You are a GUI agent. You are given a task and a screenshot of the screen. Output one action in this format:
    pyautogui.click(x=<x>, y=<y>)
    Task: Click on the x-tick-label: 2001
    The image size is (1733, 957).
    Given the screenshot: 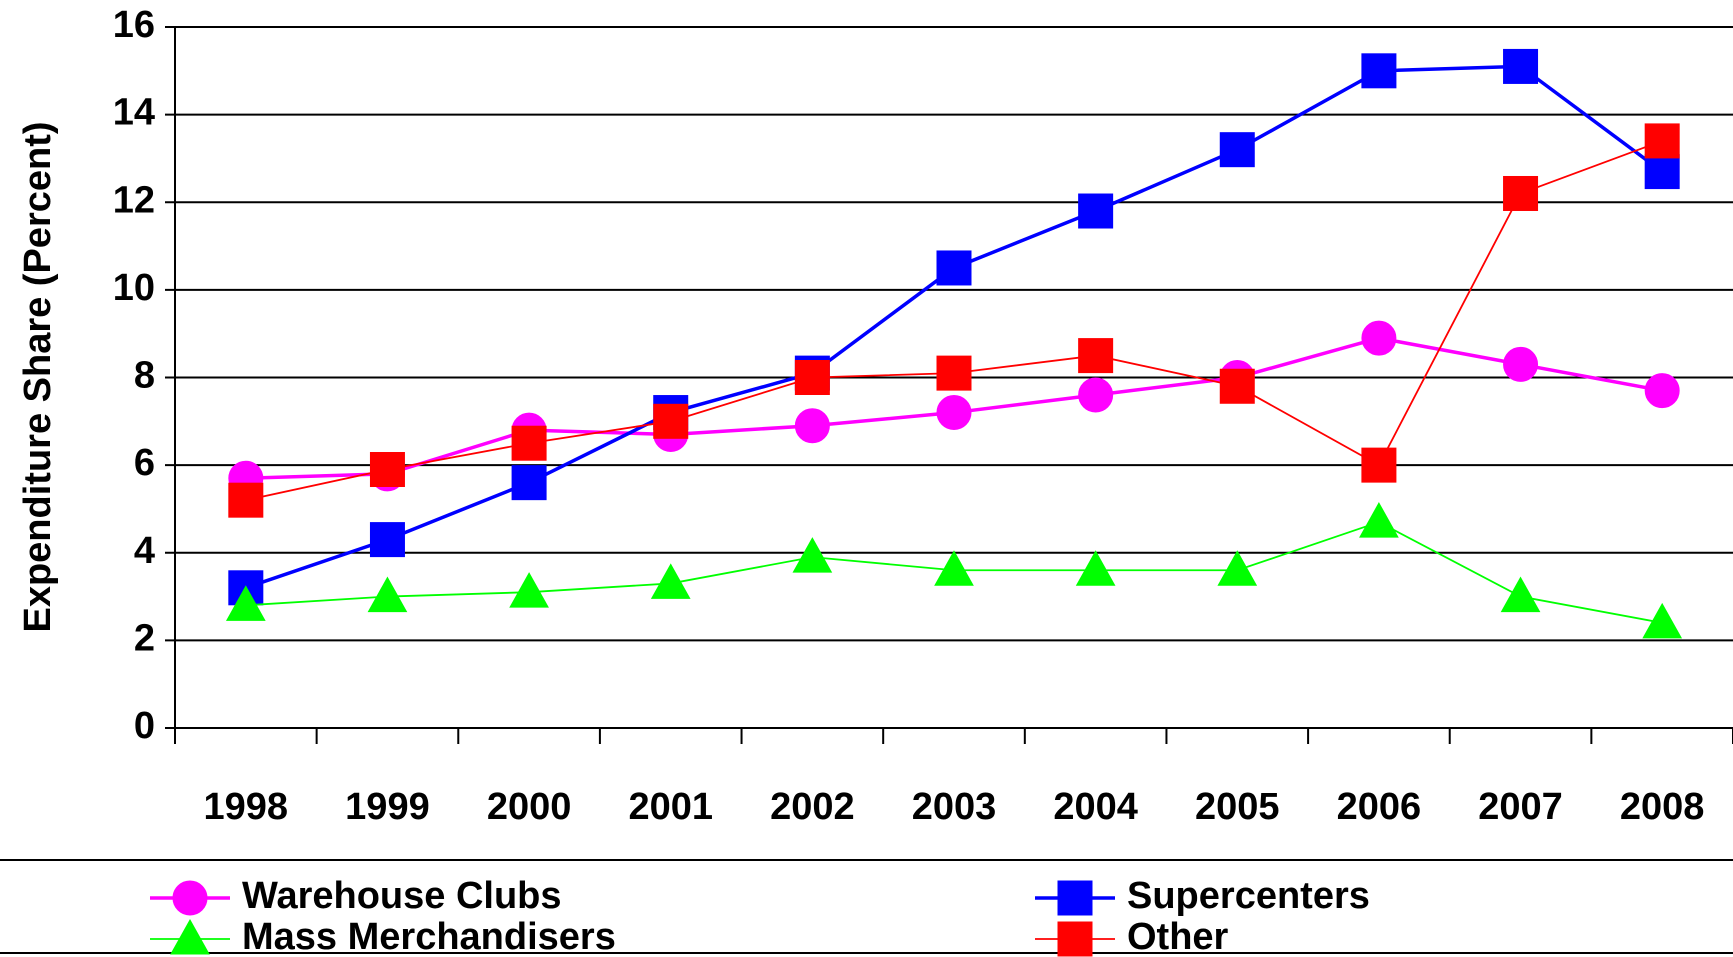 What is the action you would take?
    pyautogui.click(x=670, y=807)
    